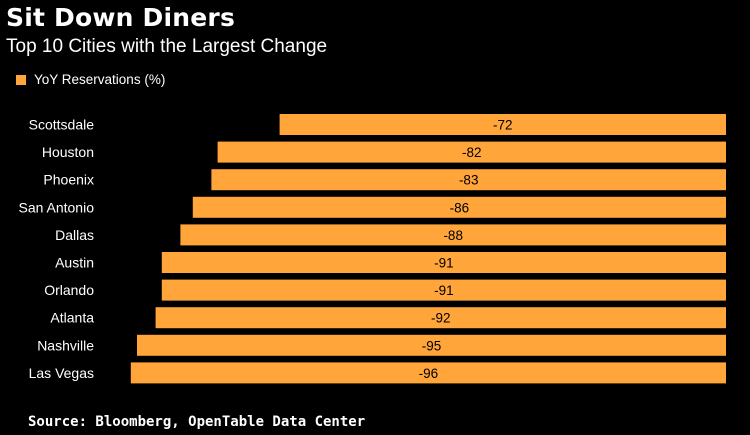 The width and height of the screenshot is (750, 435). Describe the element at coordinates (62, 125) in the screenshot. I see `category-label: Scottsdale` at that location.